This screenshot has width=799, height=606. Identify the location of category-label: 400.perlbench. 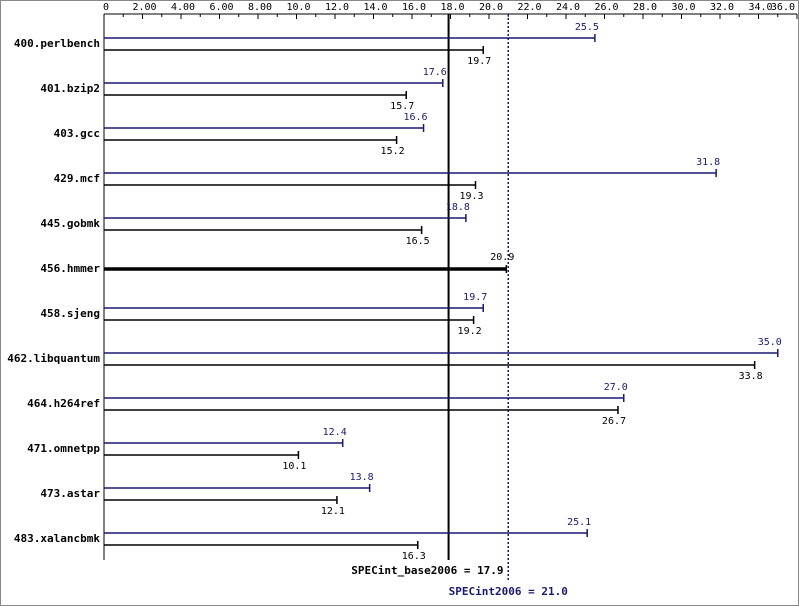
(57, 43).